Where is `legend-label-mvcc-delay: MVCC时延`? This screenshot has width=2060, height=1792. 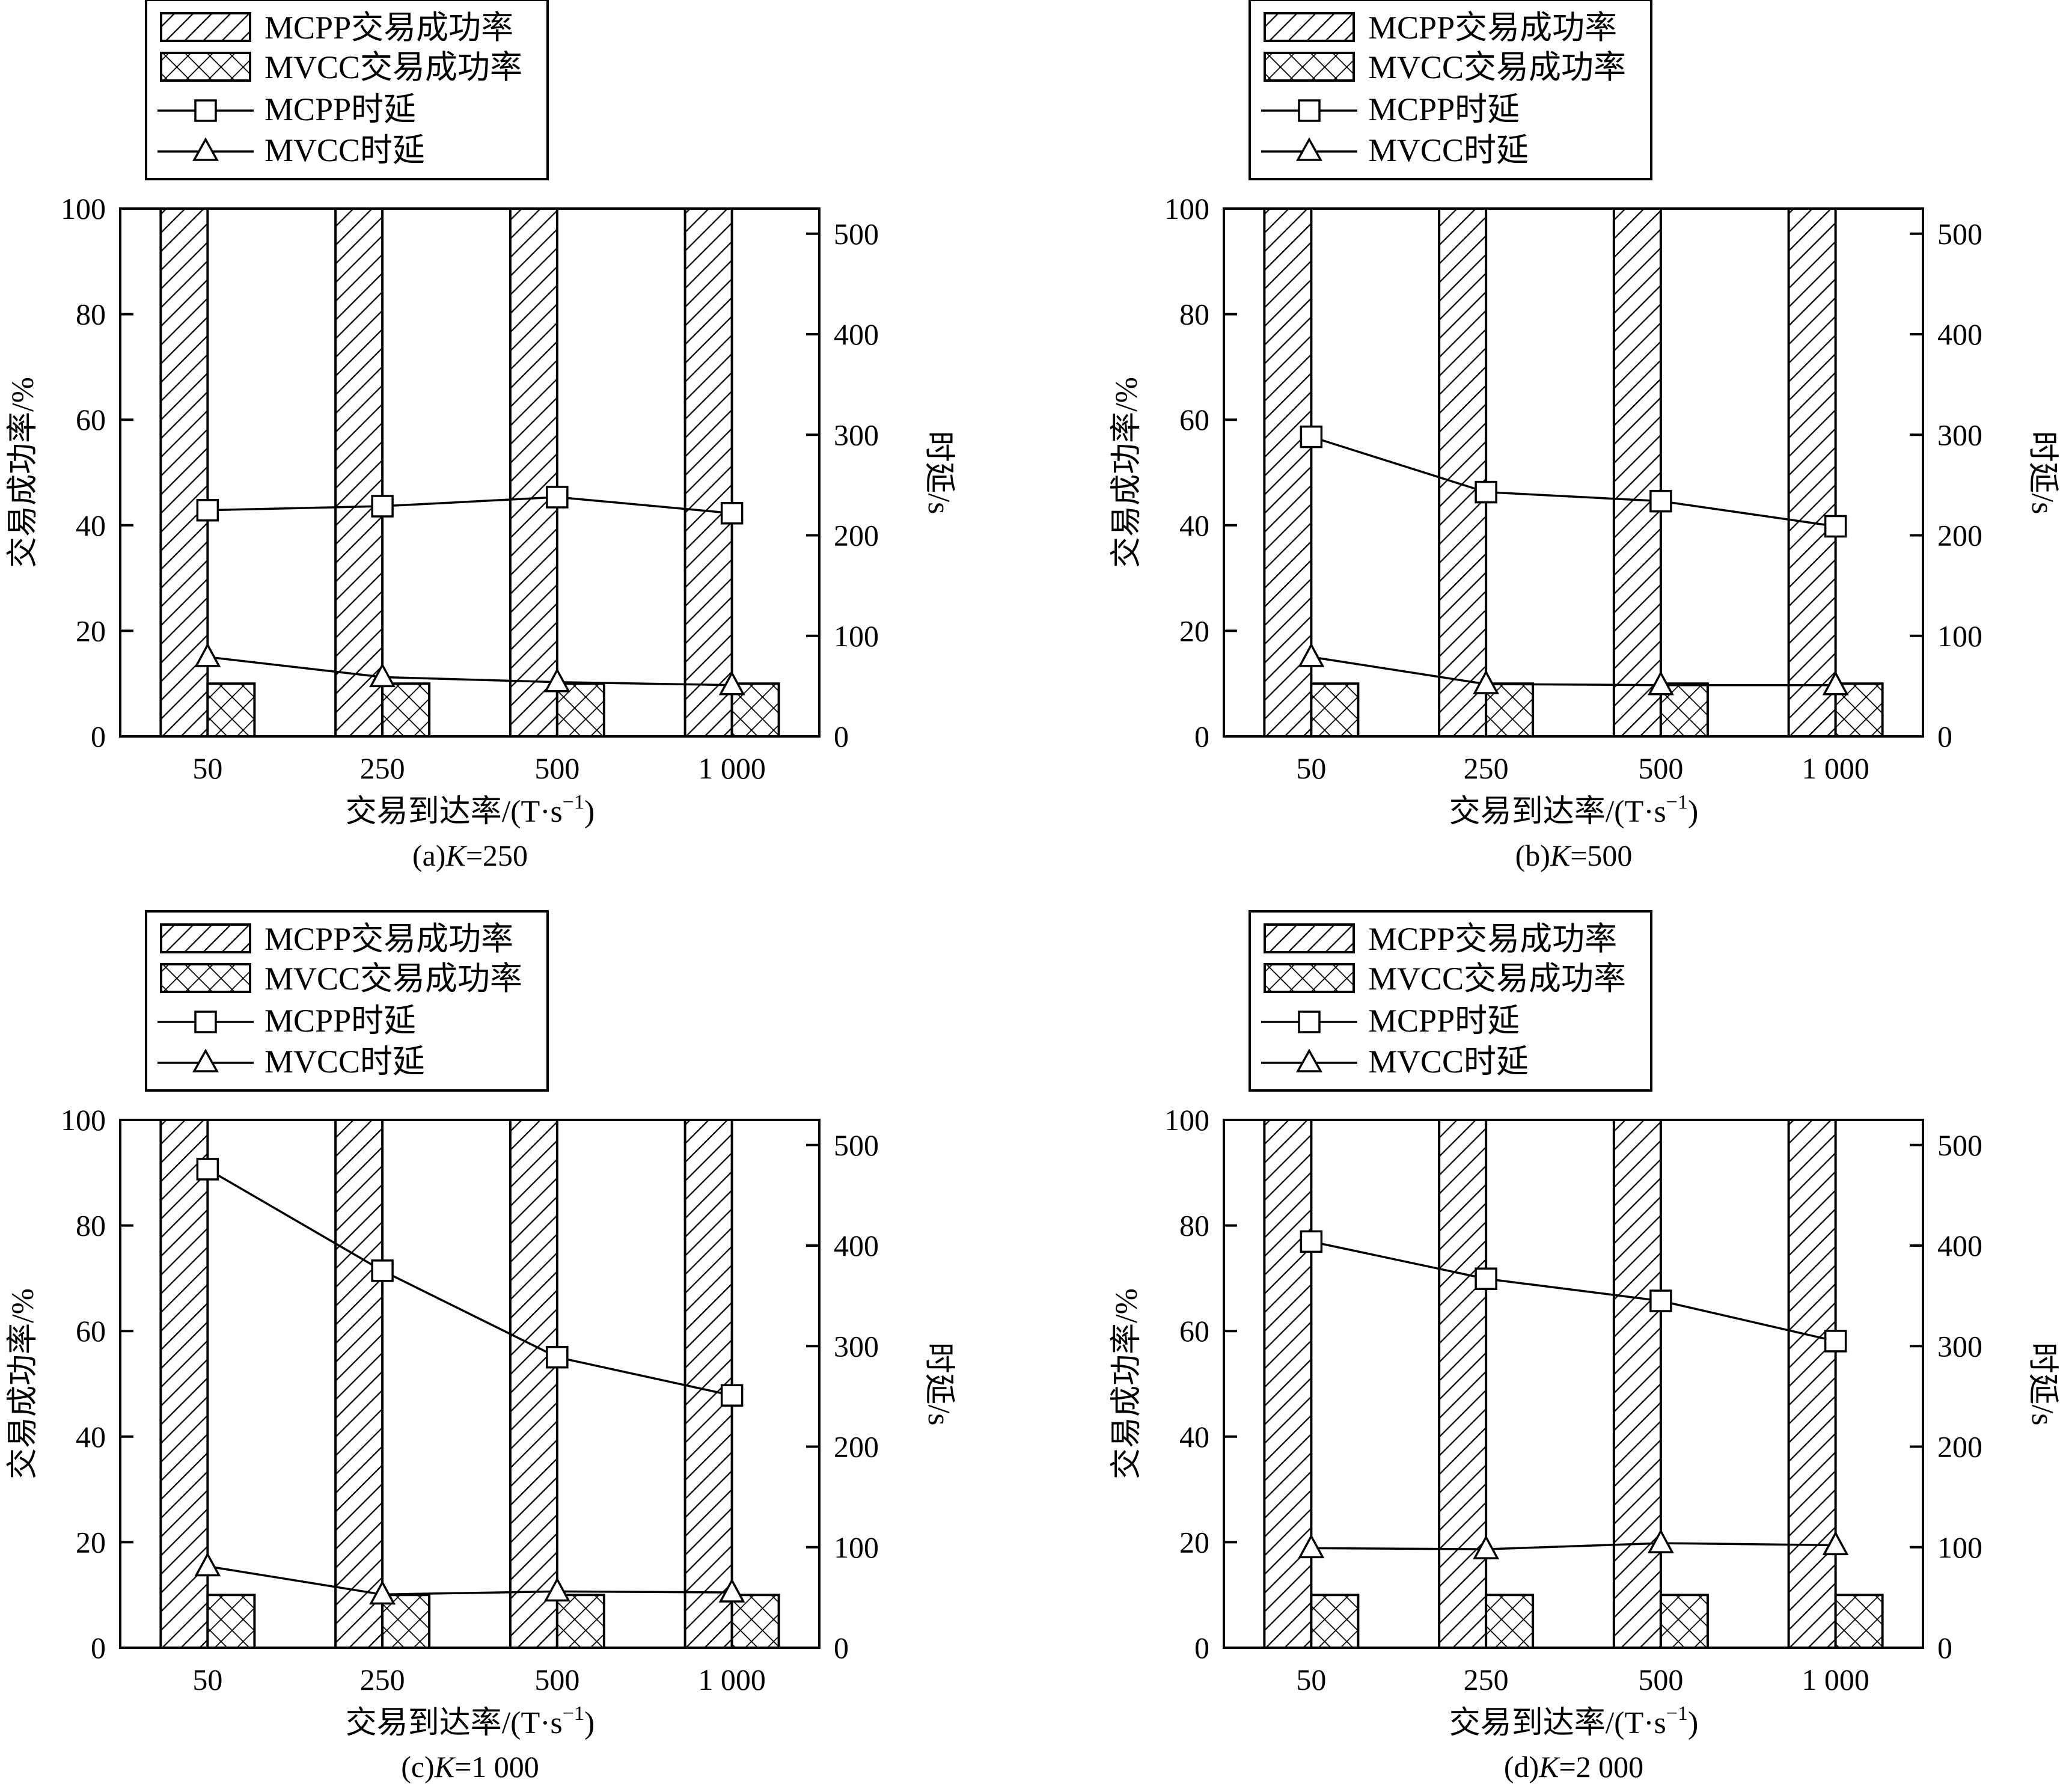 legend-label-mvcc-delay: MVCC时延 is located at coordinates (345, 150).